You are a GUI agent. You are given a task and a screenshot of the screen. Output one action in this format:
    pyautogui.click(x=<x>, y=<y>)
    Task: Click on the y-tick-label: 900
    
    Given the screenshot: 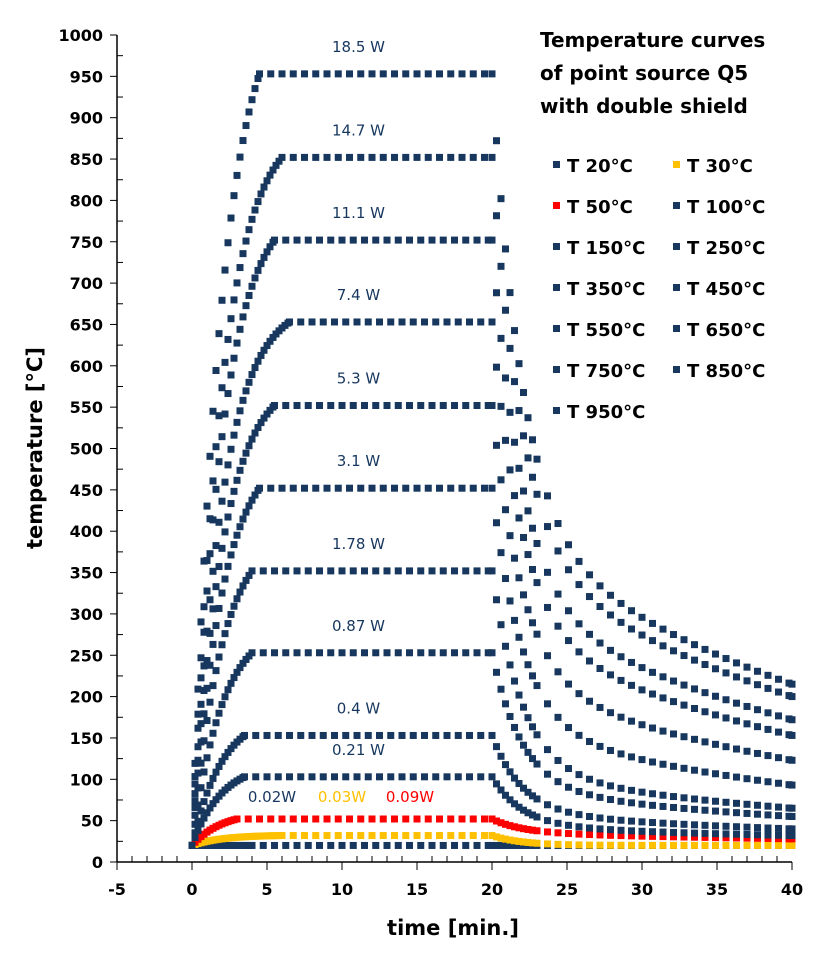 What is the action you would take?
    pyautogui.click(x=86, y=118)
    